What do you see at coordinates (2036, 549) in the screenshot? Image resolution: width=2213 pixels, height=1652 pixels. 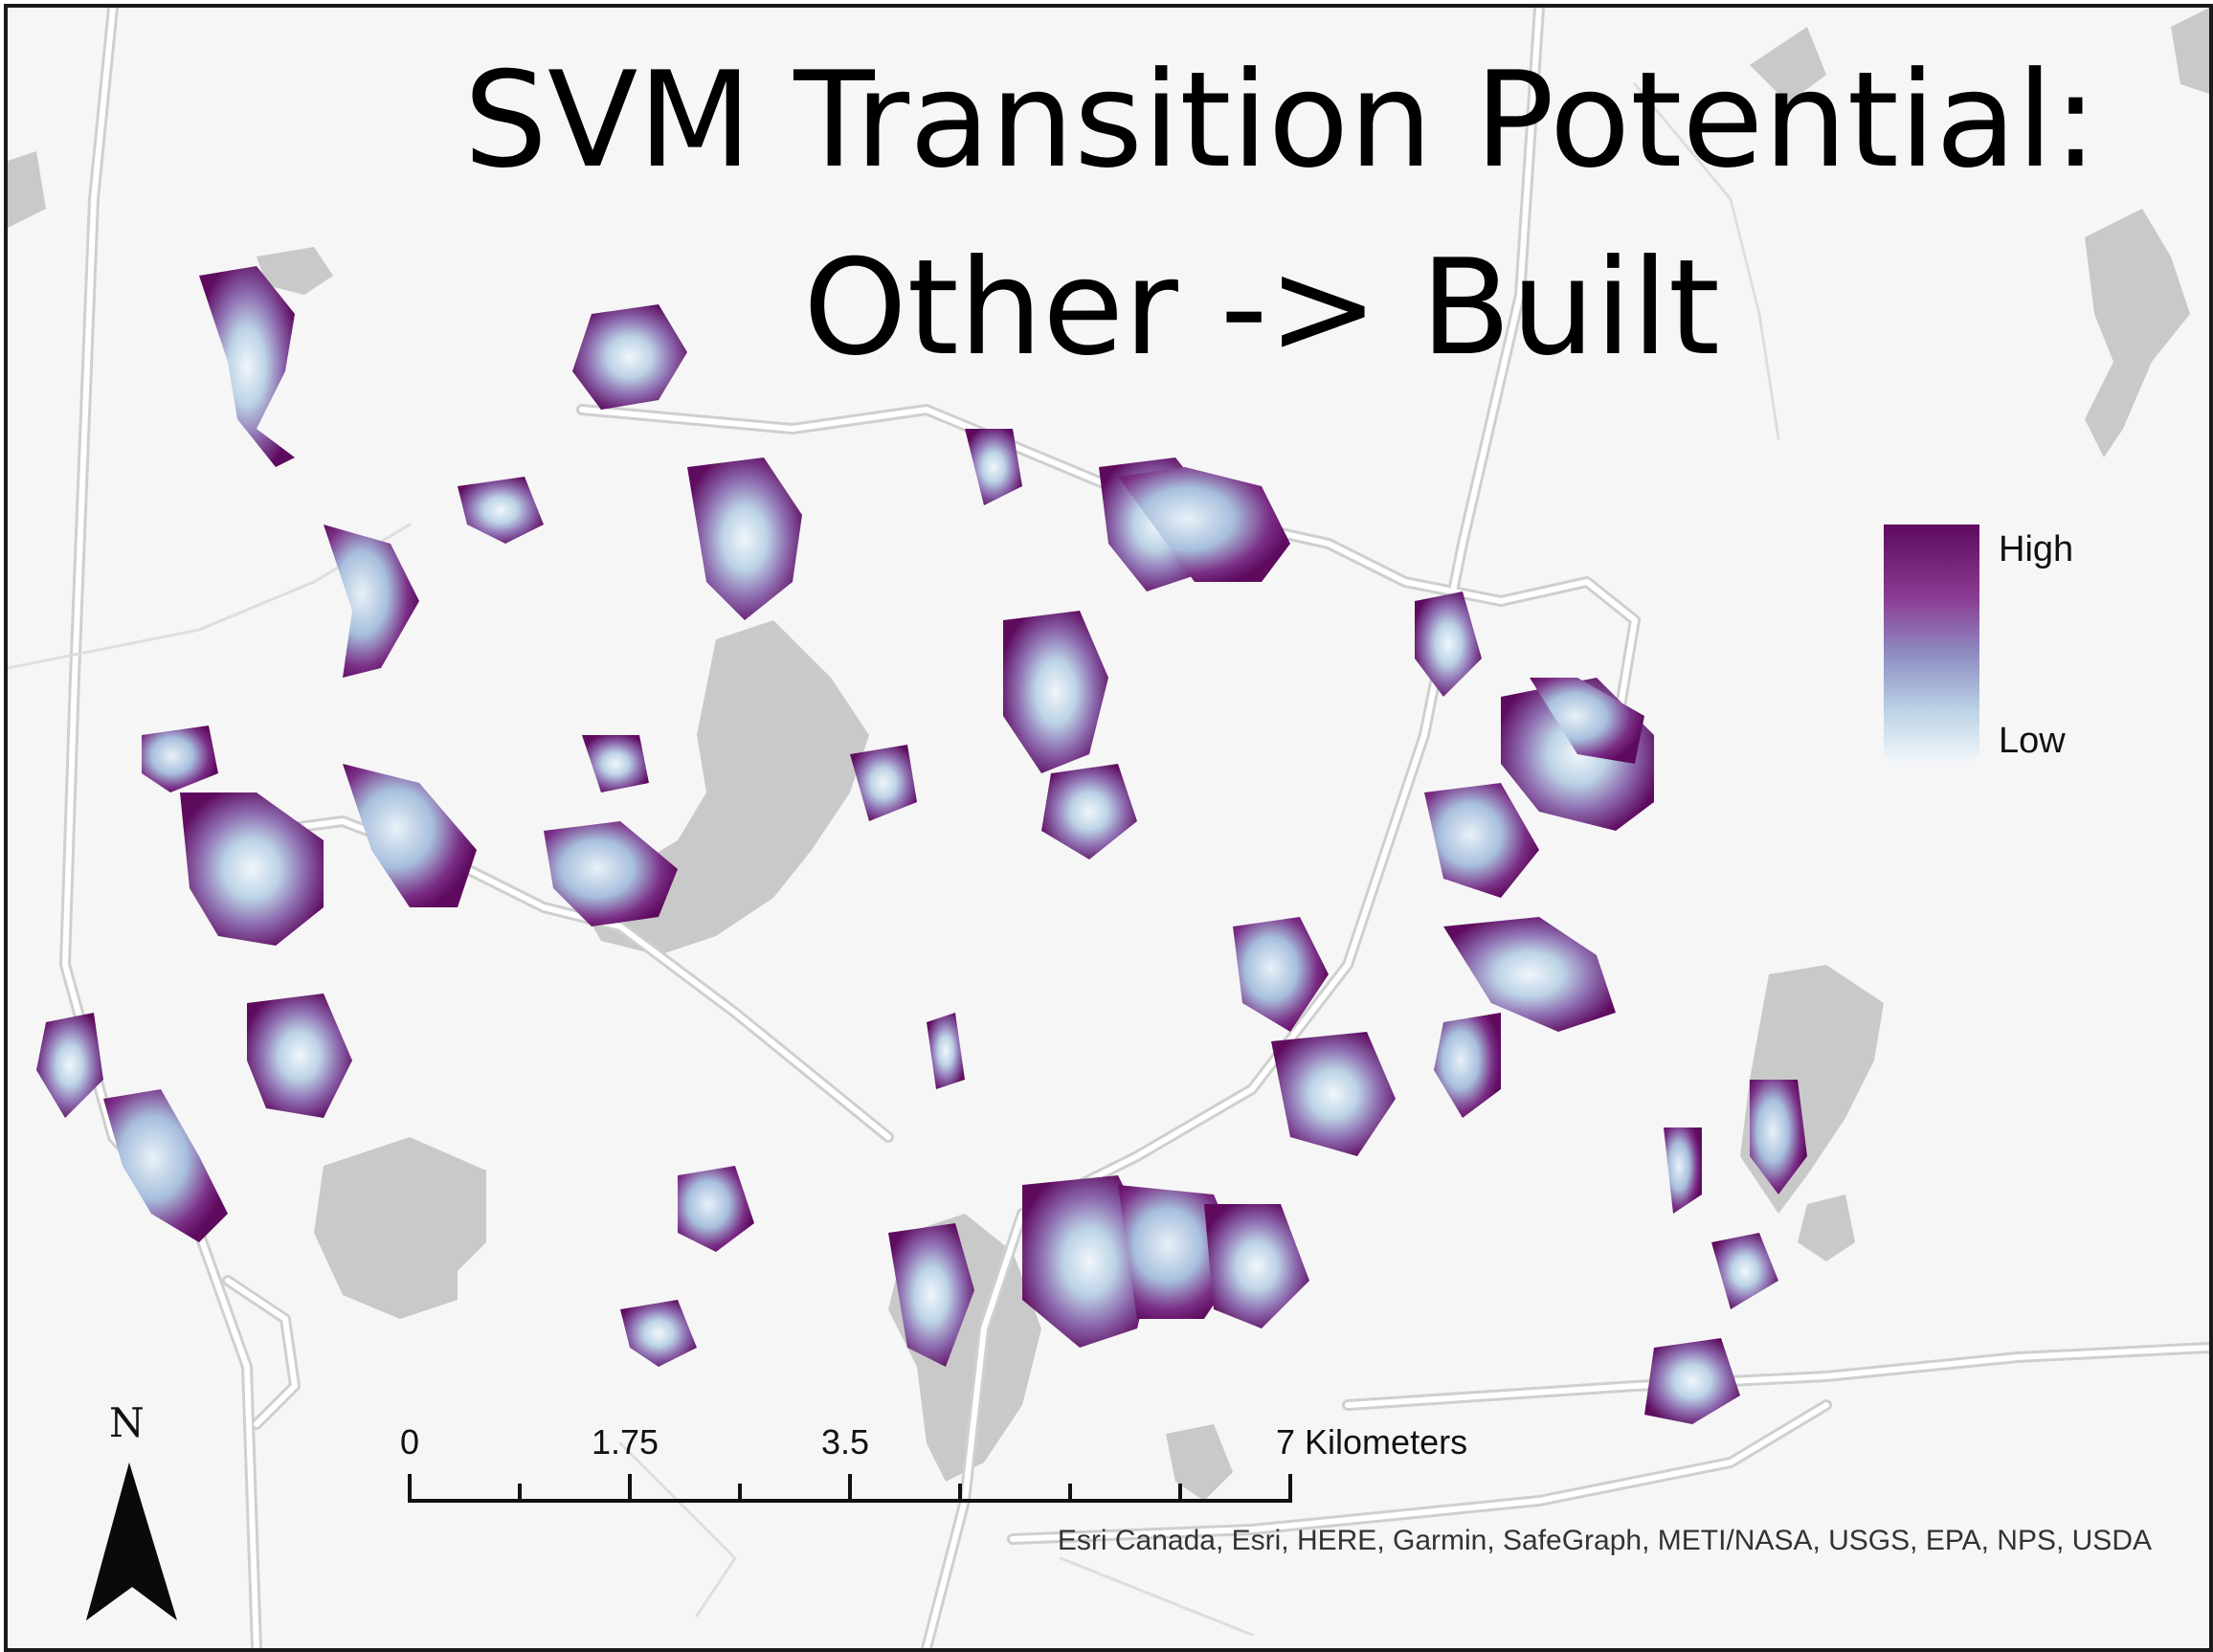 I see `legend-high-label: High` at bounding box center [2036, 549].